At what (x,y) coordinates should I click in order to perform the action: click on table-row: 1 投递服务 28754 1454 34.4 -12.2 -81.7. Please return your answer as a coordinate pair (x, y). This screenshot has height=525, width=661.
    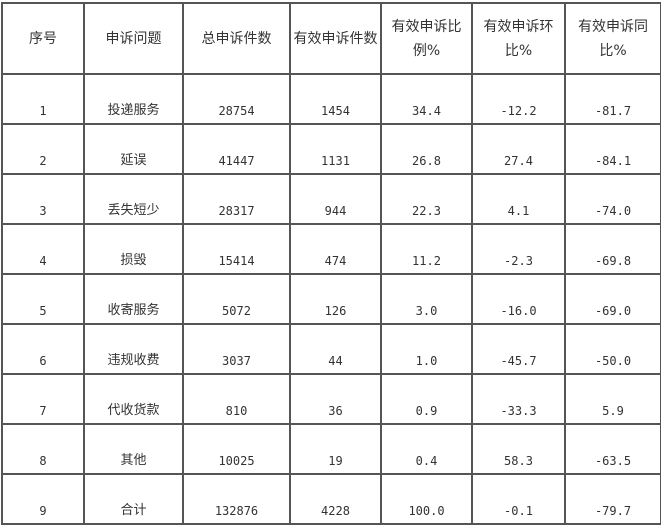
    Looking at the image, I should click on (331, 99).